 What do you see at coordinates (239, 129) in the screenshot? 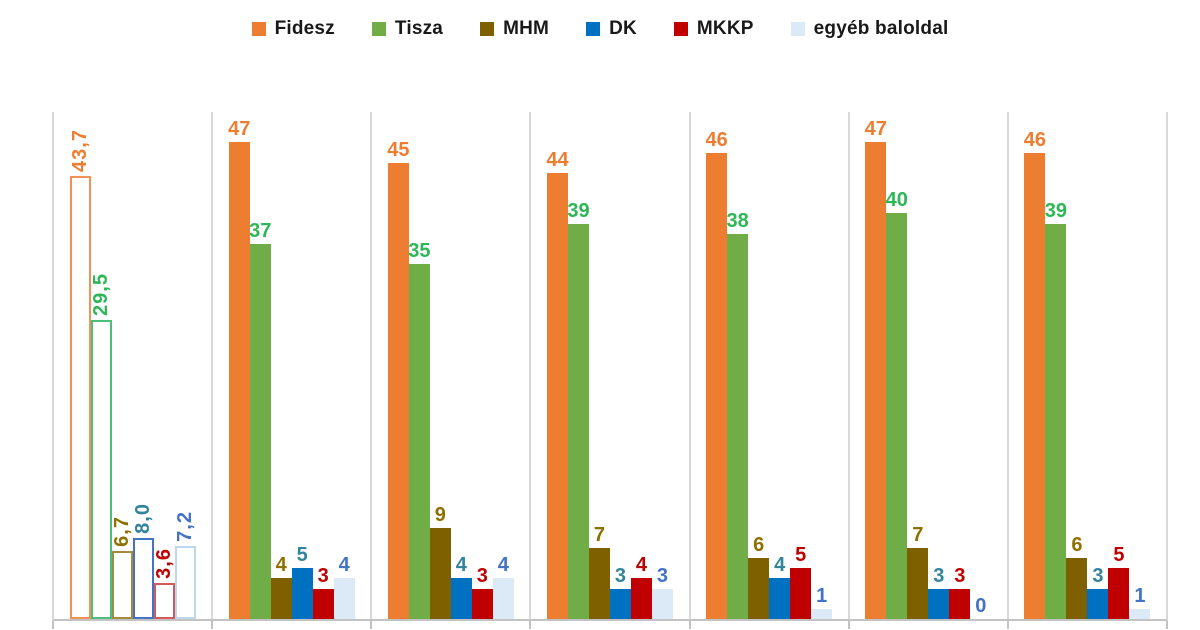
I see `bar-value-label-fidesz: 47` at bounding box center [239, 129].